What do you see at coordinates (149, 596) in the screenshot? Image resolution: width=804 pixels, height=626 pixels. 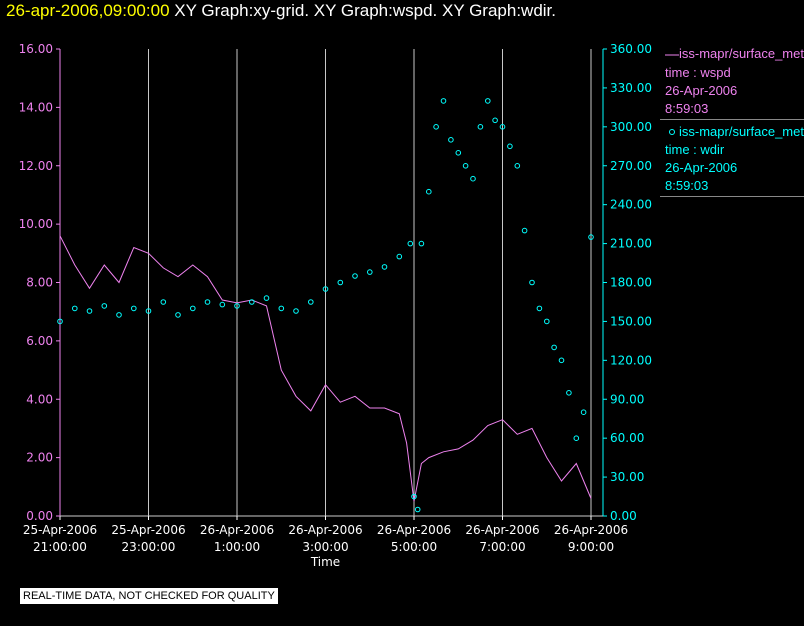 I see `quality-disclaimer: REAL-TIME DATA, NOT CHECKED FOR QUALITY` at bounding box center [149, 596].